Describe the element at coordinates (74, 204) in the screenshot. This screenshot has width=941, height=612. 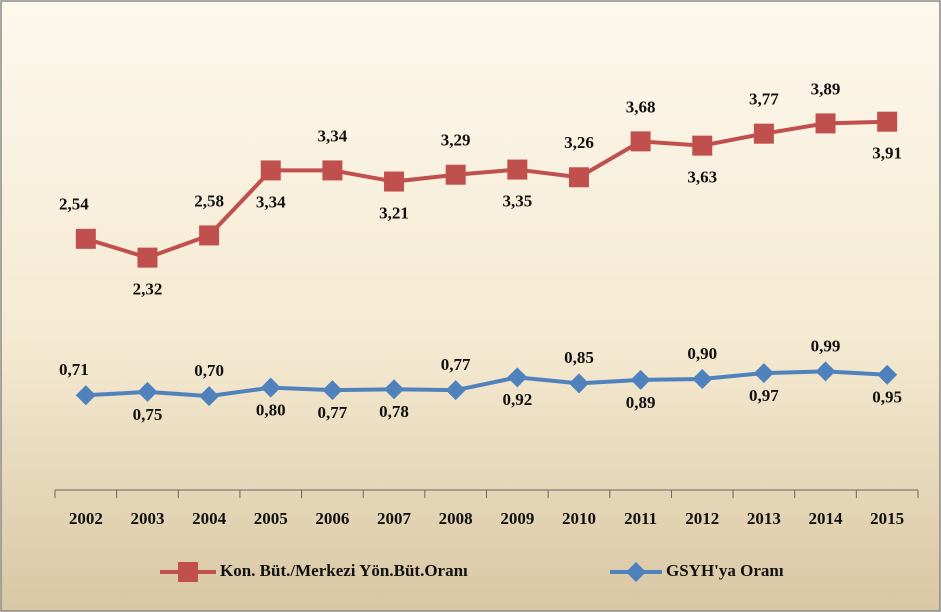
I see `data-label: 2,54` at that location.